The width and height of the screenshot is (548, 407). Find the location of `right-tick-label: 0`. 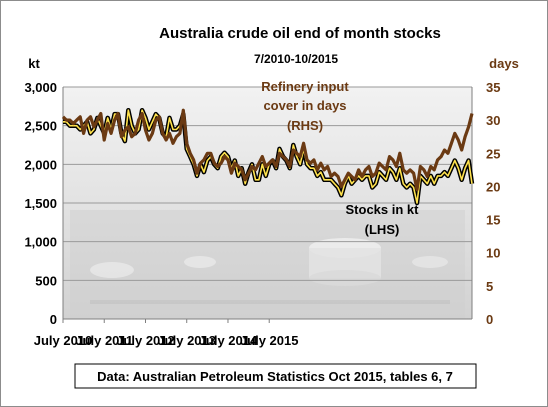

right-tick-label: 0 is located at coordinates (489, 319).